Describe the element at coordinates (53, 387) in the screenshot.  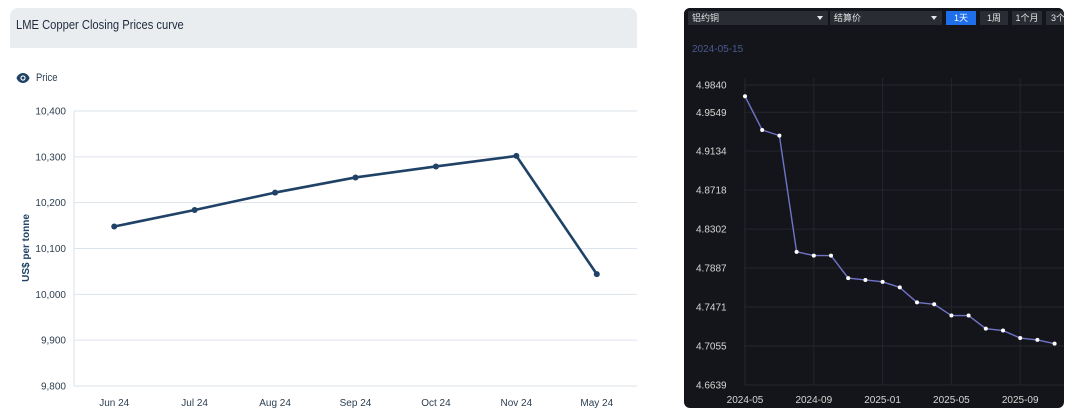
I see `y-tick-label: 9,800` at that location.